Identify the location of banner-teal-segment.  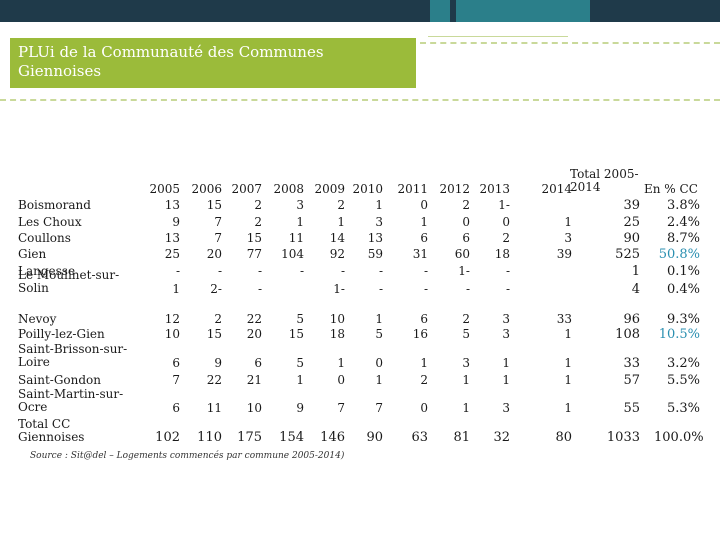
(510, 11).